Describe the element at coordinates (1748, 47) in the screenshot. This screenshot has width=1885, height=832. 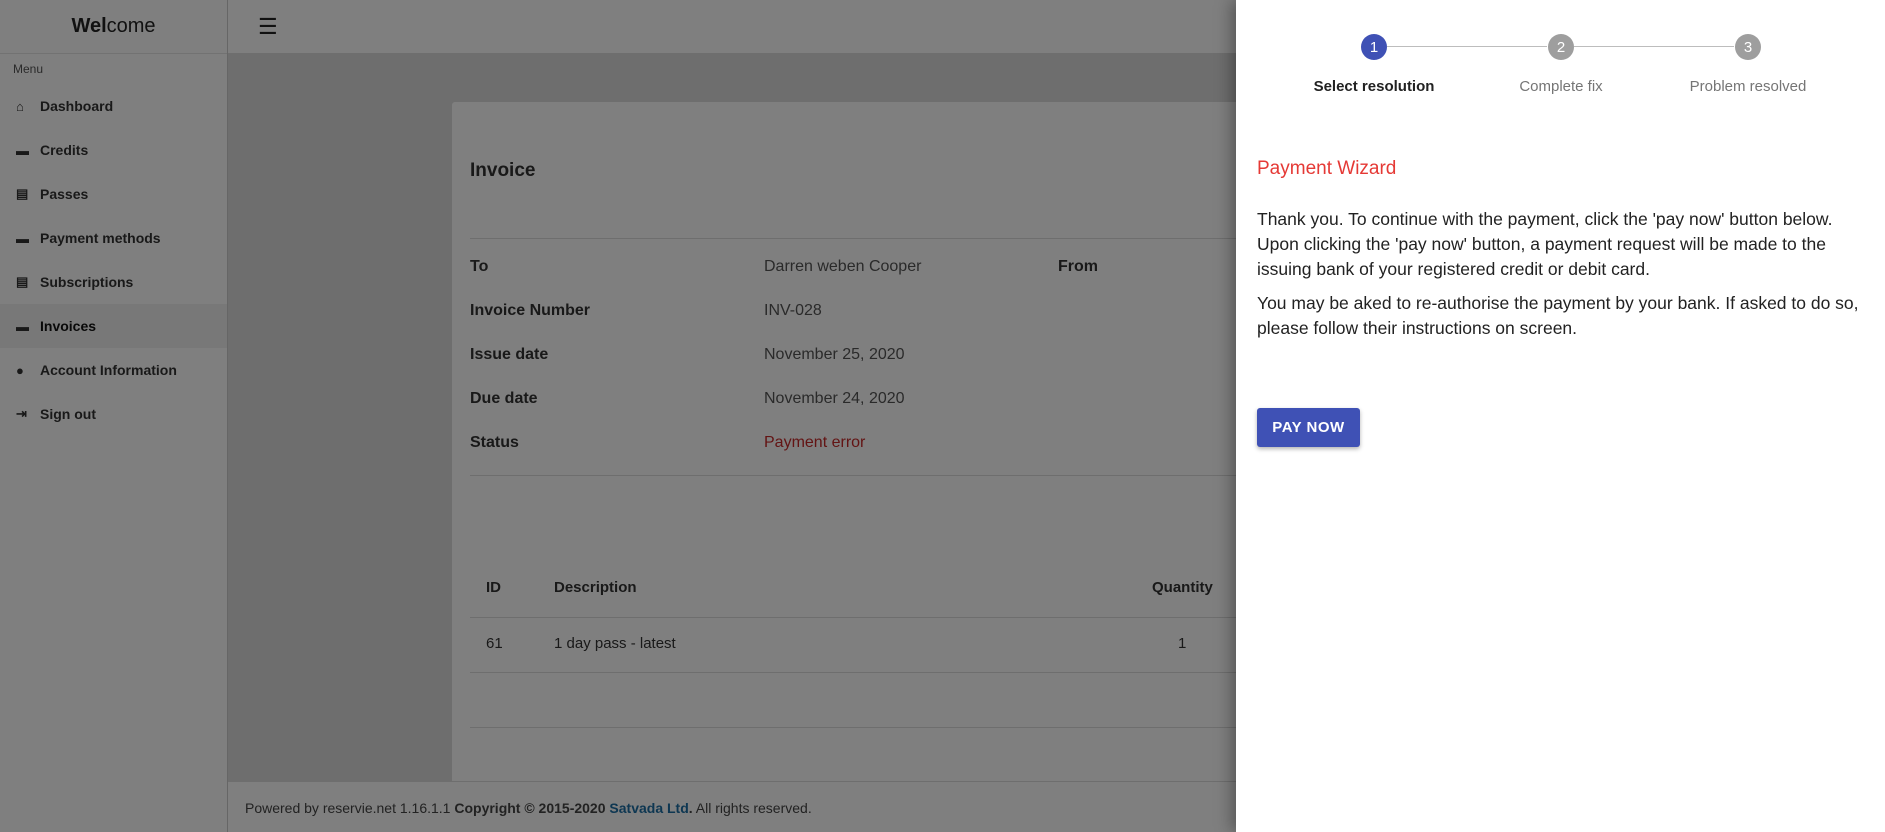
I see `step-3-circle: 3` at that location.